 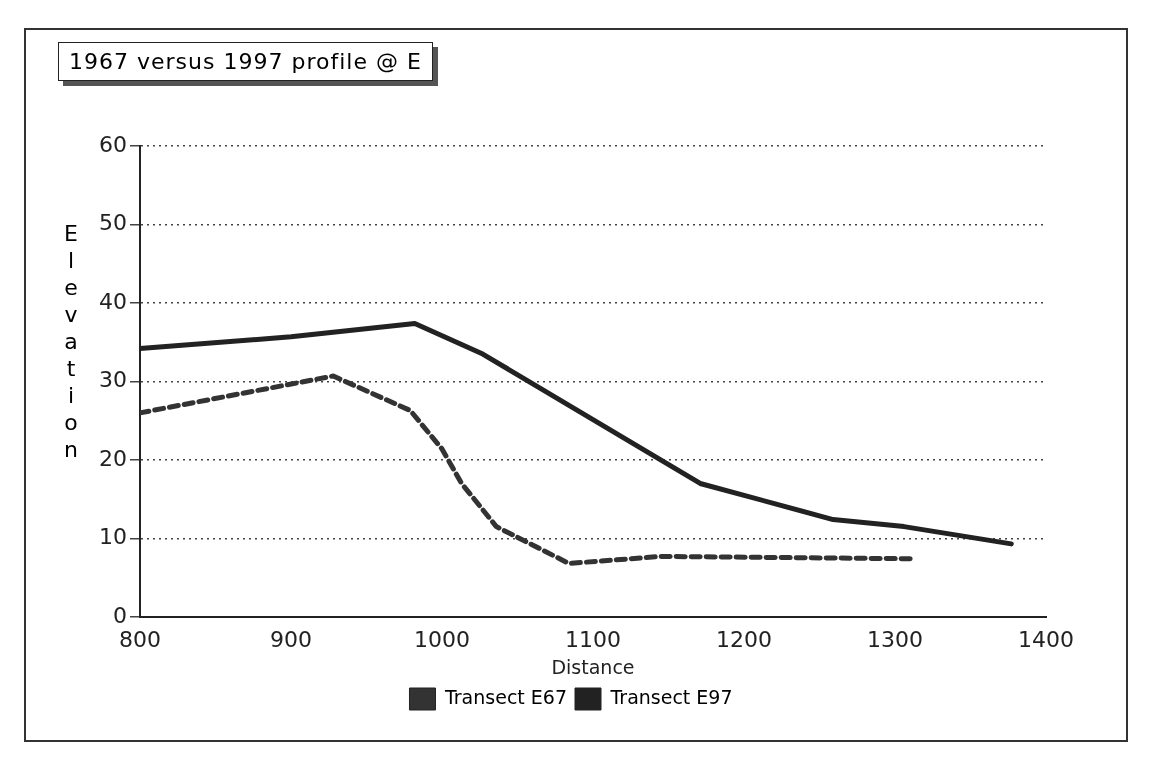 What do you see at coordinates (119, 615) in the screenshot?
I see `y-tick-label: 0` at bounding box center [119, 615].